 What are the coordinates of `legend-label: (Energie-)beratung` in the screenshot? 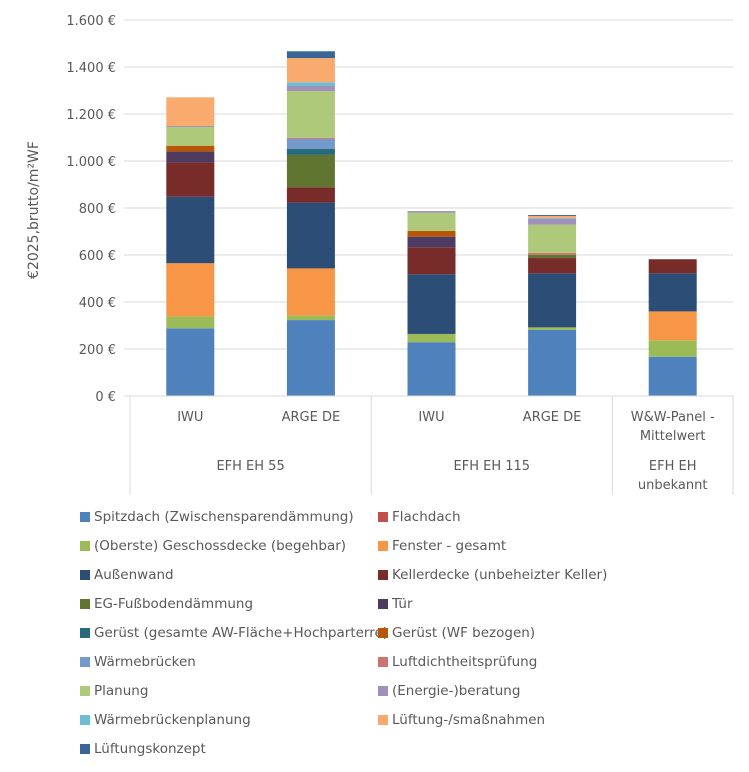 It's located at (456, 691).